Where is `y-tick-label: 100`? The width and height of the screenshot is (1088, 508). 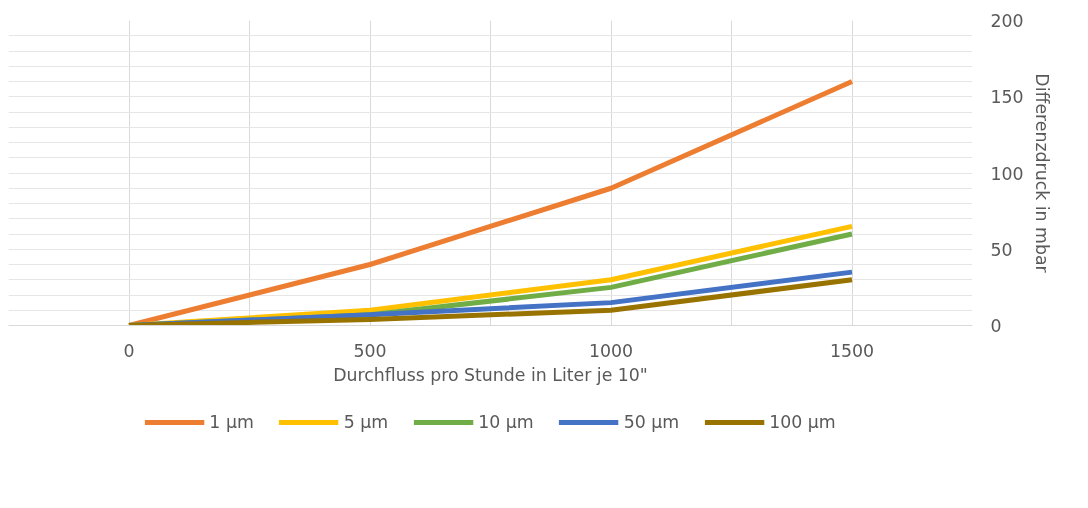
y-tick-label: 100 is located at coordinates (1007, 173).